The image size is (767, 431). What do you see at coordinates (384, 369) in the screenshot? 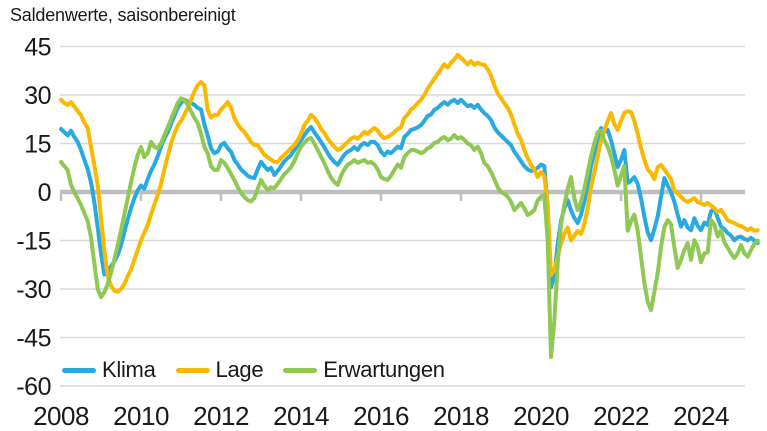
I see `legend-label-erwartungen: Erwartungen` at bounding box center [384, 369].